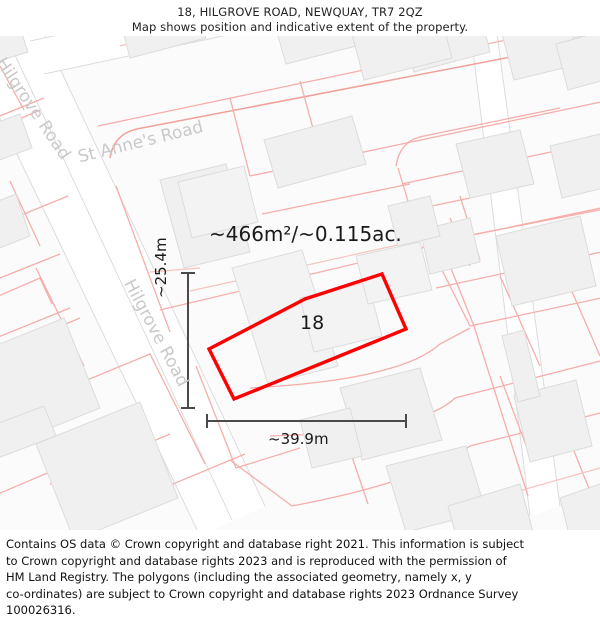 This screenshot has height=625, width=600. What do you see at coordinates (188, 340) in the screenshot?
I see `dimension-vertical` at bounding box center [188, 340].